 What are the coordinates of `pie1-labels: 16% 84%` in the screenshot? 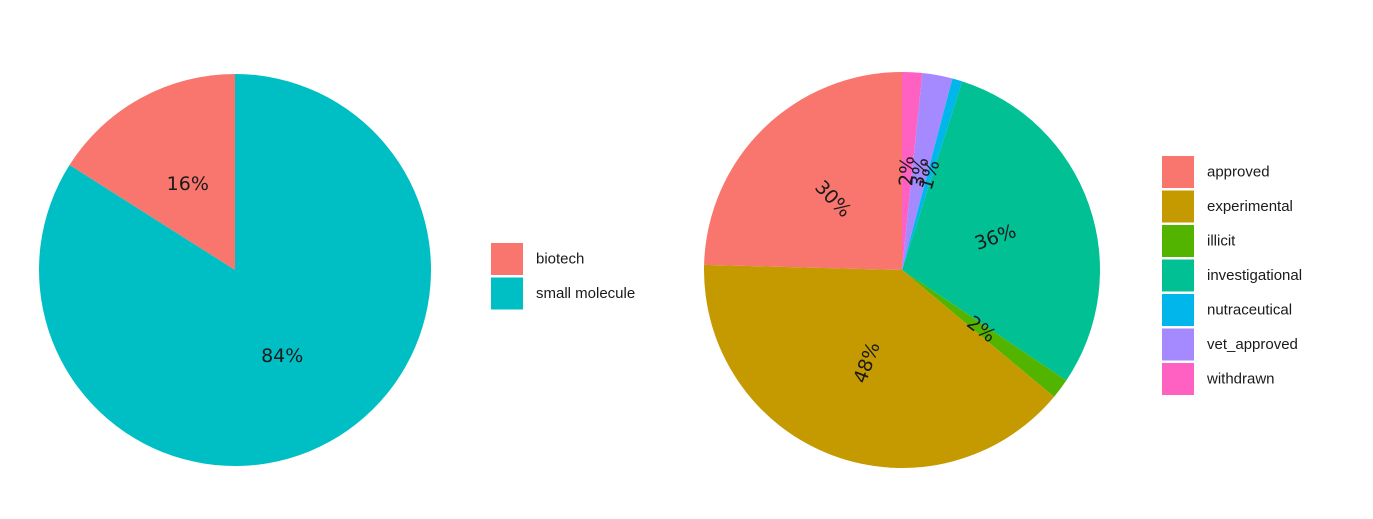 It's located at (235, 270).